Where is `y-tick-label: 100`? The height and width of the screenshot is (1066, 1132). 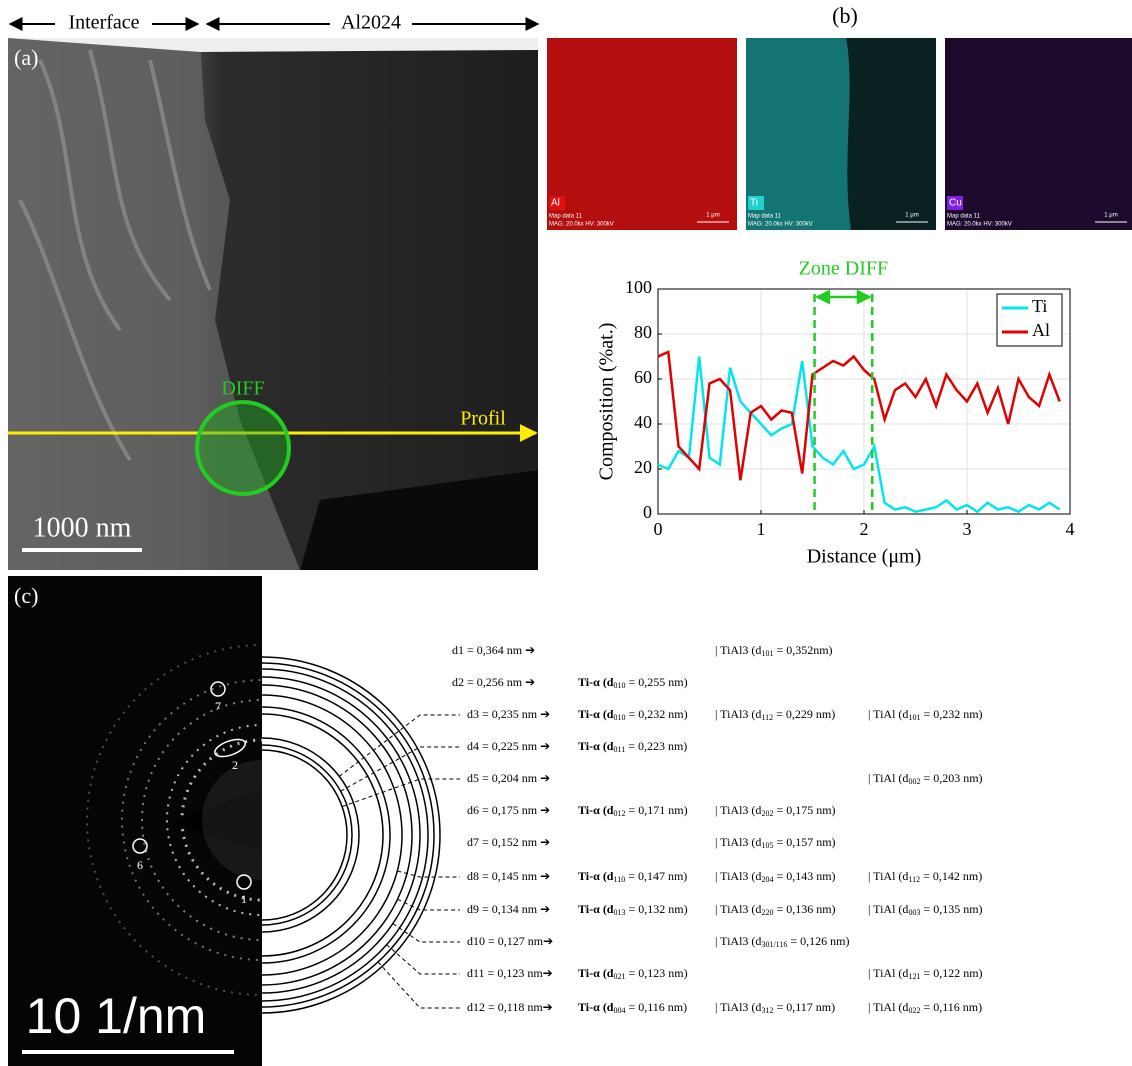
y-tick-label: 100 is located at coordinates (638, 287).